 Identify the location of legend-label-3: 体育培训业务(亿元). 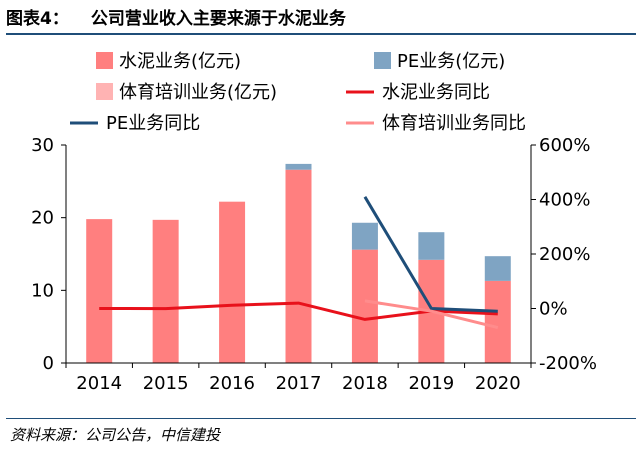
(198, 92).